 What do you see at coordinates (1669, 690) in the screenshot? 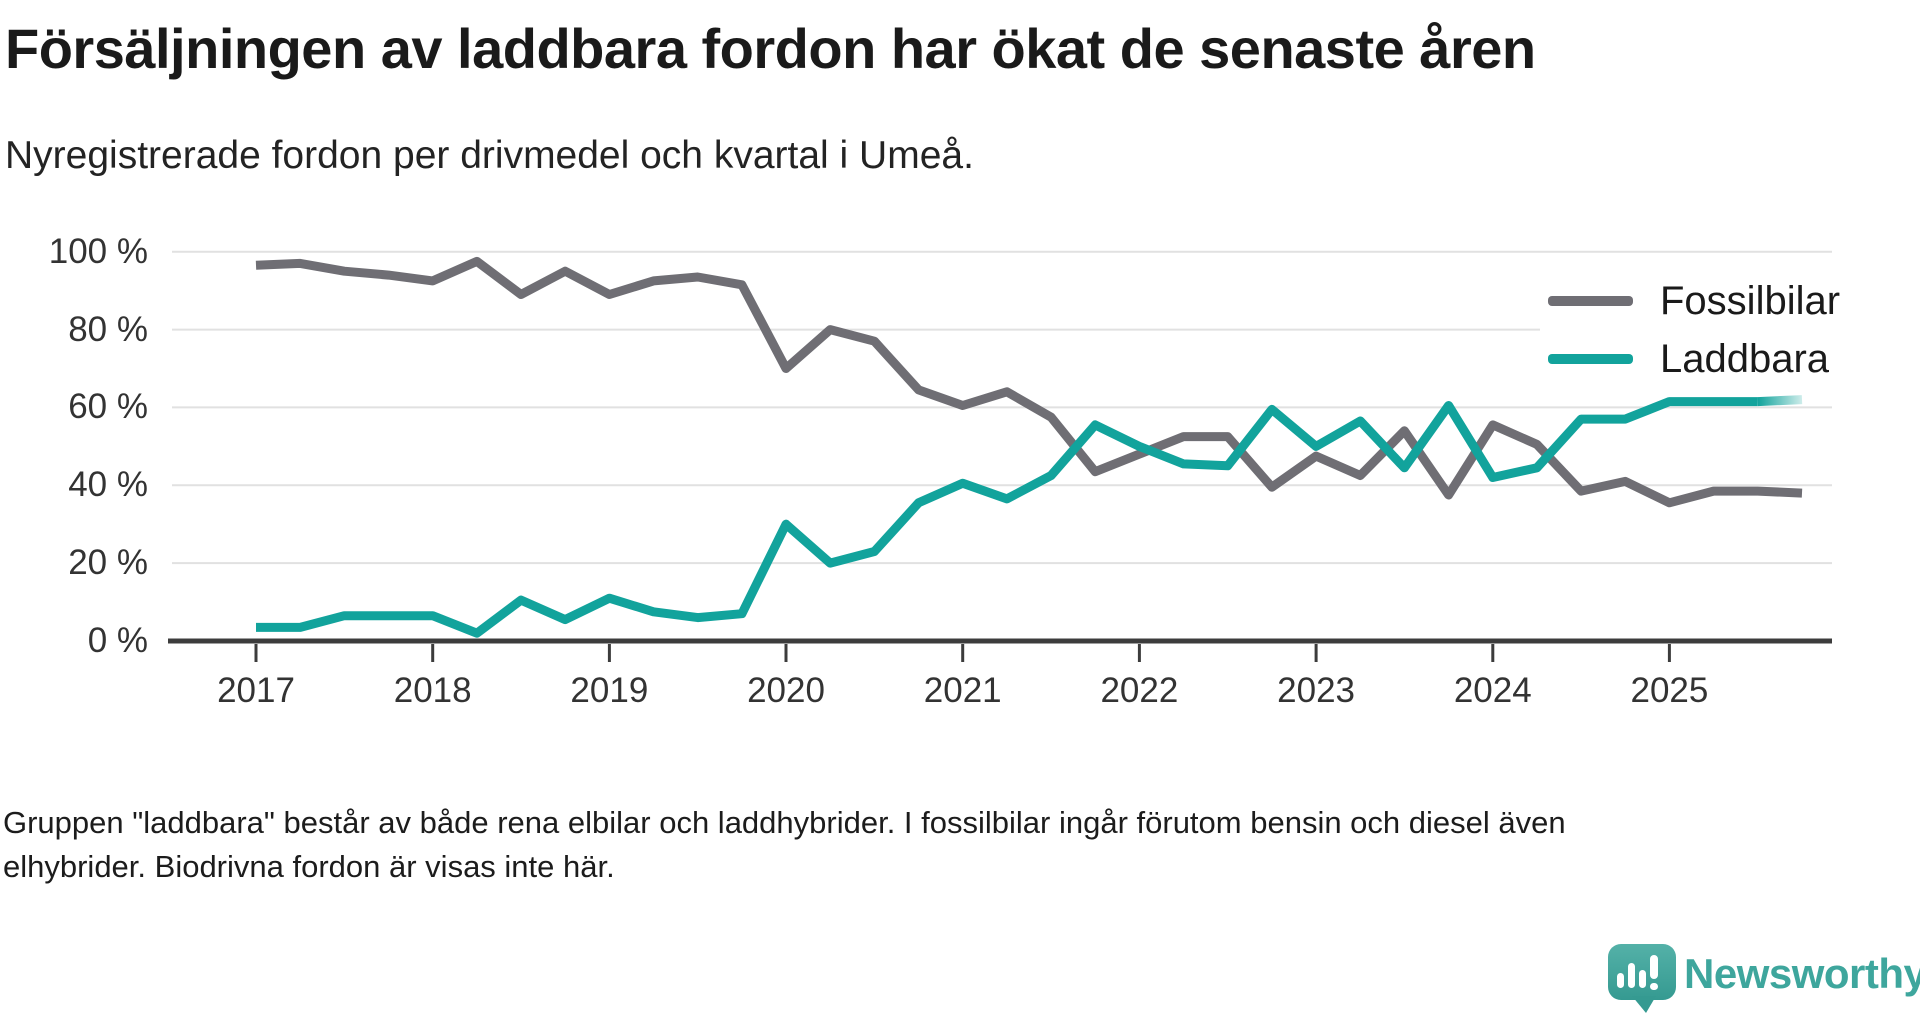
I see `x-tick-label: 2025` at bounding box center [1669, 690].